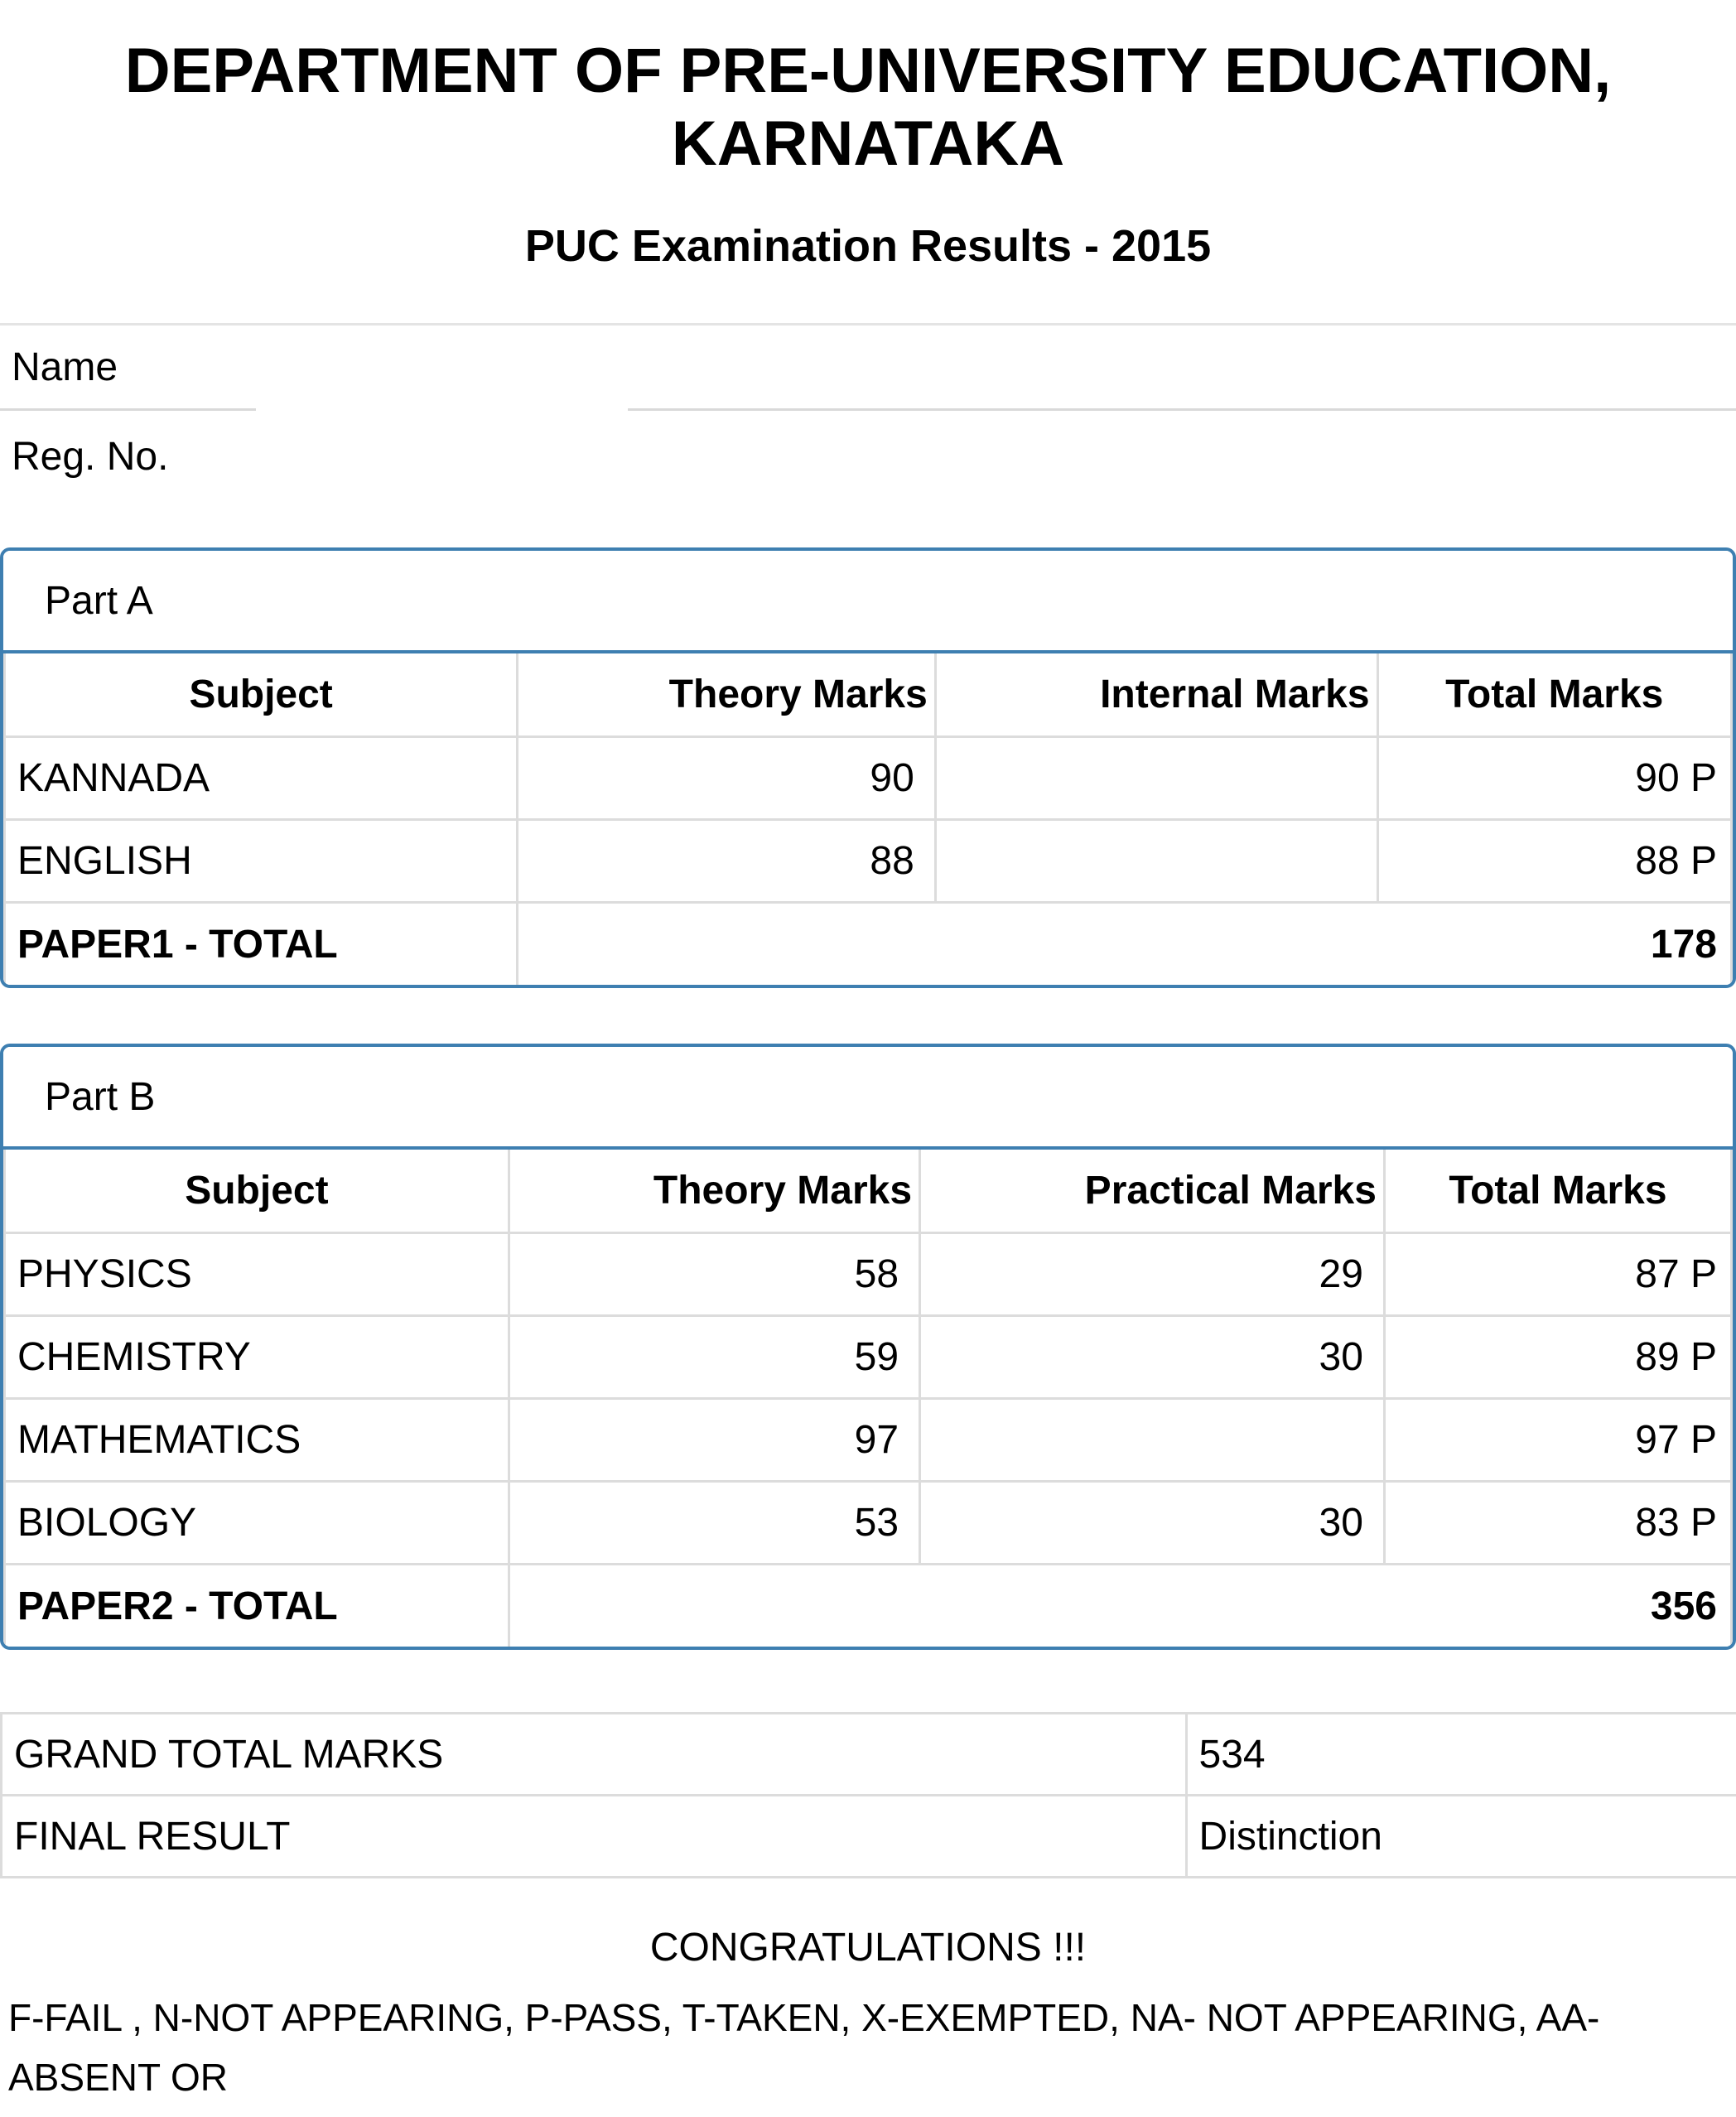 This screenshot has width=1736, height=2117. Describe the element at coordinates (1558, 1274) in the screenshot. I see `total-marks-cell: 87 P` at that location.